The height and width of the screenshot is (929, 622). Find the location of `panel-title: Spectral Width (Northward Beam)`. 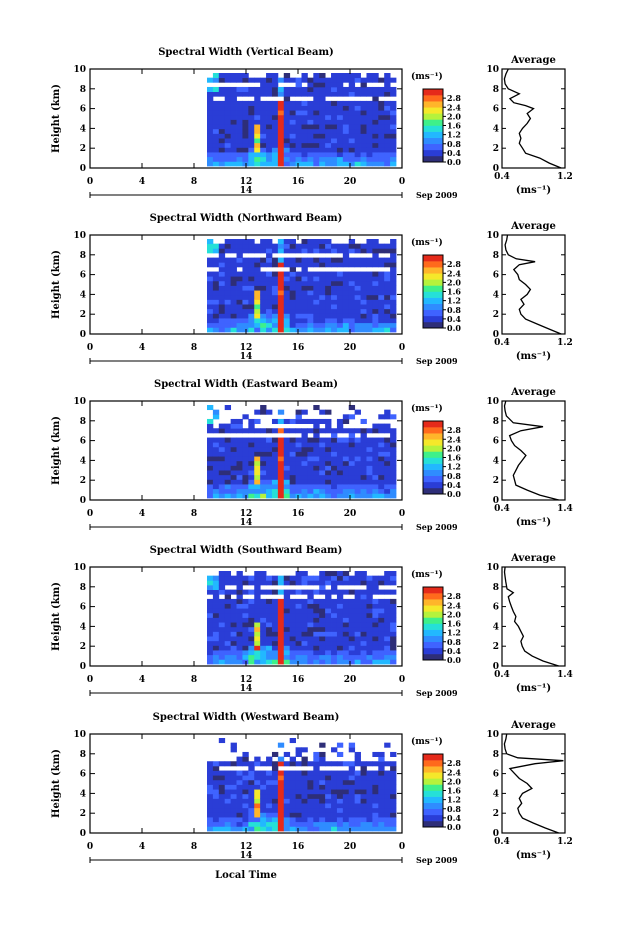

panel-title: Spectral Width (Northward Beam) is located at coordinates (246, 218).